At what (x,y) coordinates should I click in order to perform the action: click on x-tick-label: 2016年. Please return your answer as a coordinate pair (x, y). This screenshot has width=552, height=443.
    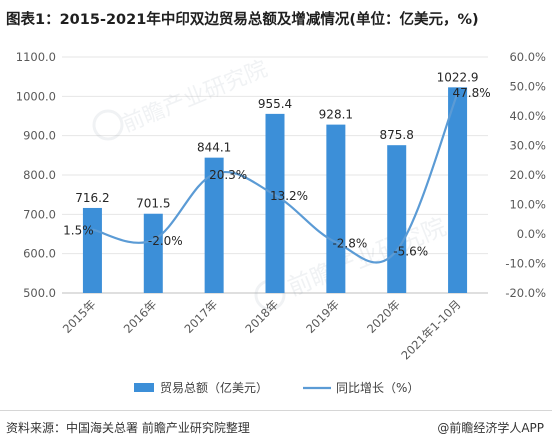
    Looking at the image, I should click on (140, 316).